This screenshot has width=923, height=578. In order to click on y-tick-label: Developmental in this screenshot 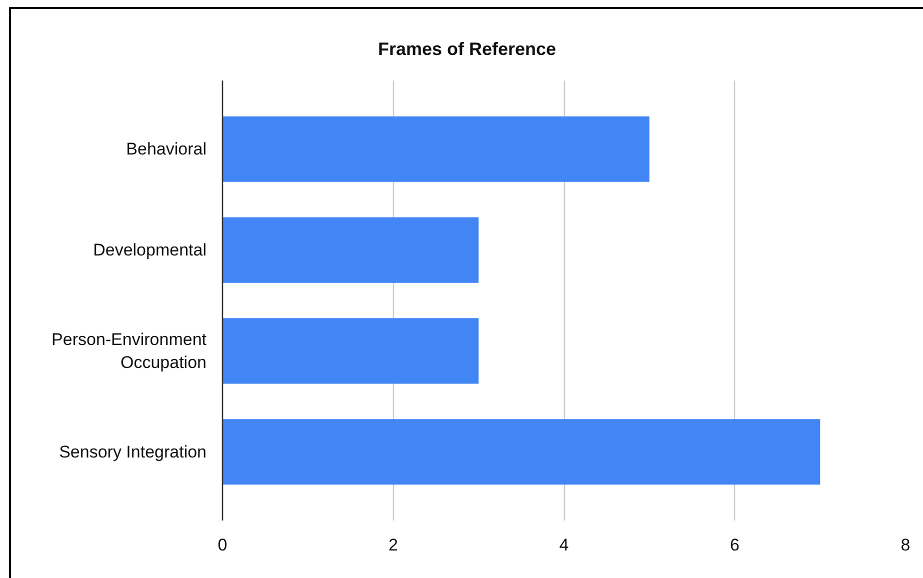, I will do `click(150, 250)`.